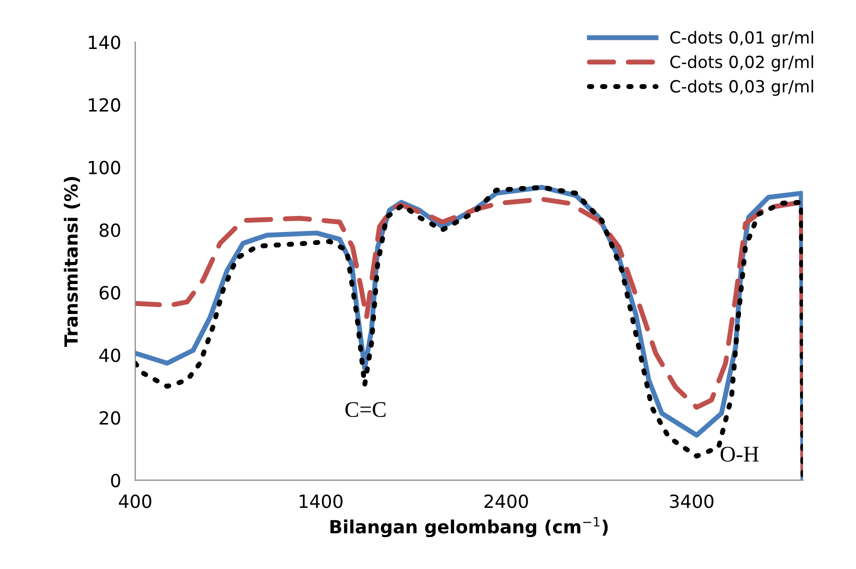 The image size is (856, 569). I want to click on annotation: O-H, so click(739, 454).